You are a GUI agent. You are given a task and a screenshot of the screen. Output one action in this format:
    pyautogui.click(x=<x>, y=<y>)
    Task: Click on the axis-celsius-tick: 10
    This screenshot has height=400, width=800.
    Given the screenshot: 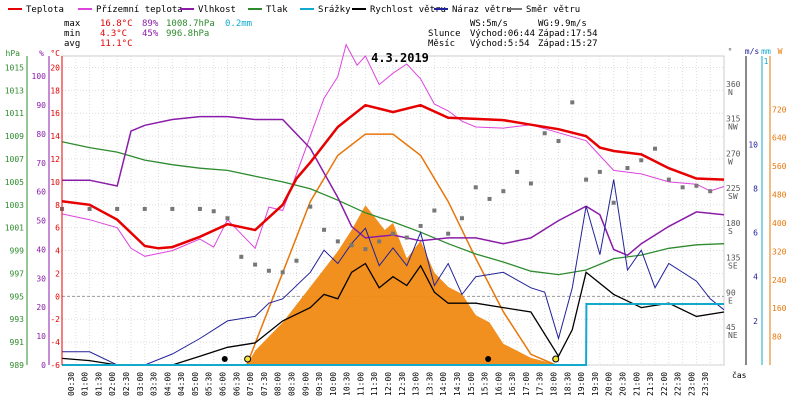 What is the action you would take?
    pyautogui.click(x=55, y=182)
    